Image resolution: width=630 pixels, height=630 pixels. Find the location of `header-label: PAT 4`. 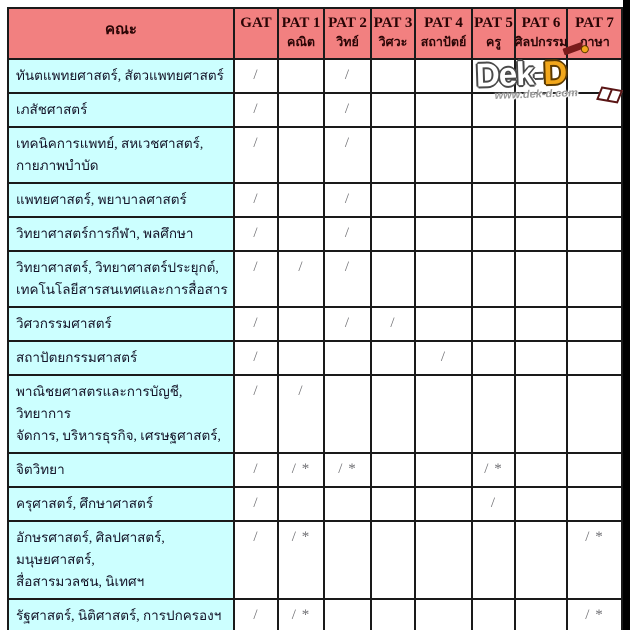

header-label: PAT 4 is located at coordinates (443, 23).